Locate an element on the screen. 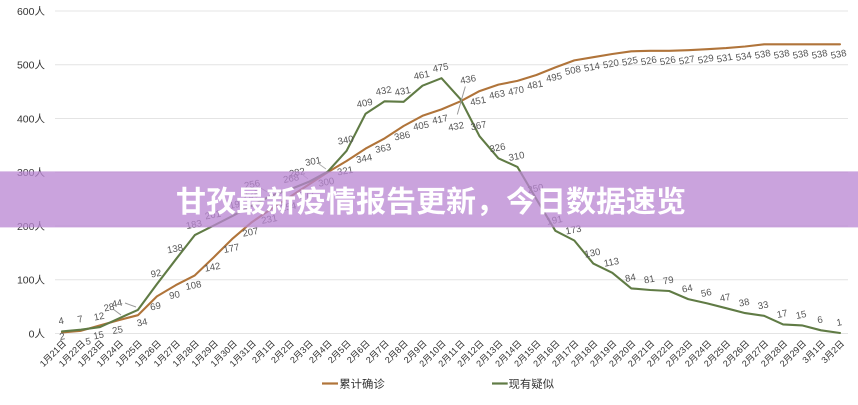 The height and width of the screenshot is (405, 858). svg-text: 47 is located at coordinates (725, 298).